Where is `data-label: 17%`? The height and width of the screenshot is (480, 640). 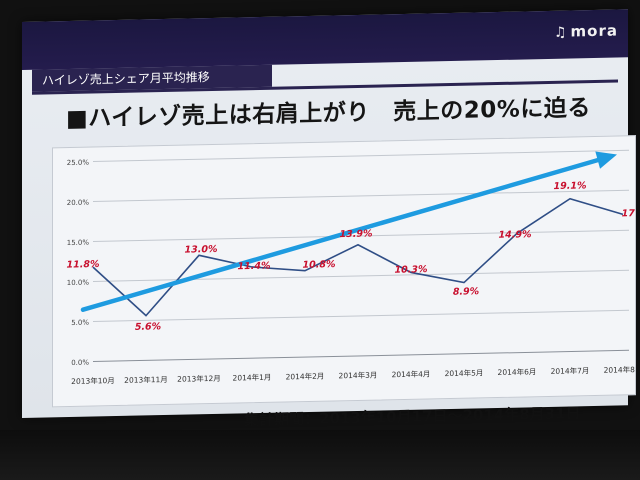
data-label: 17% is located at coordinates (628, 213).